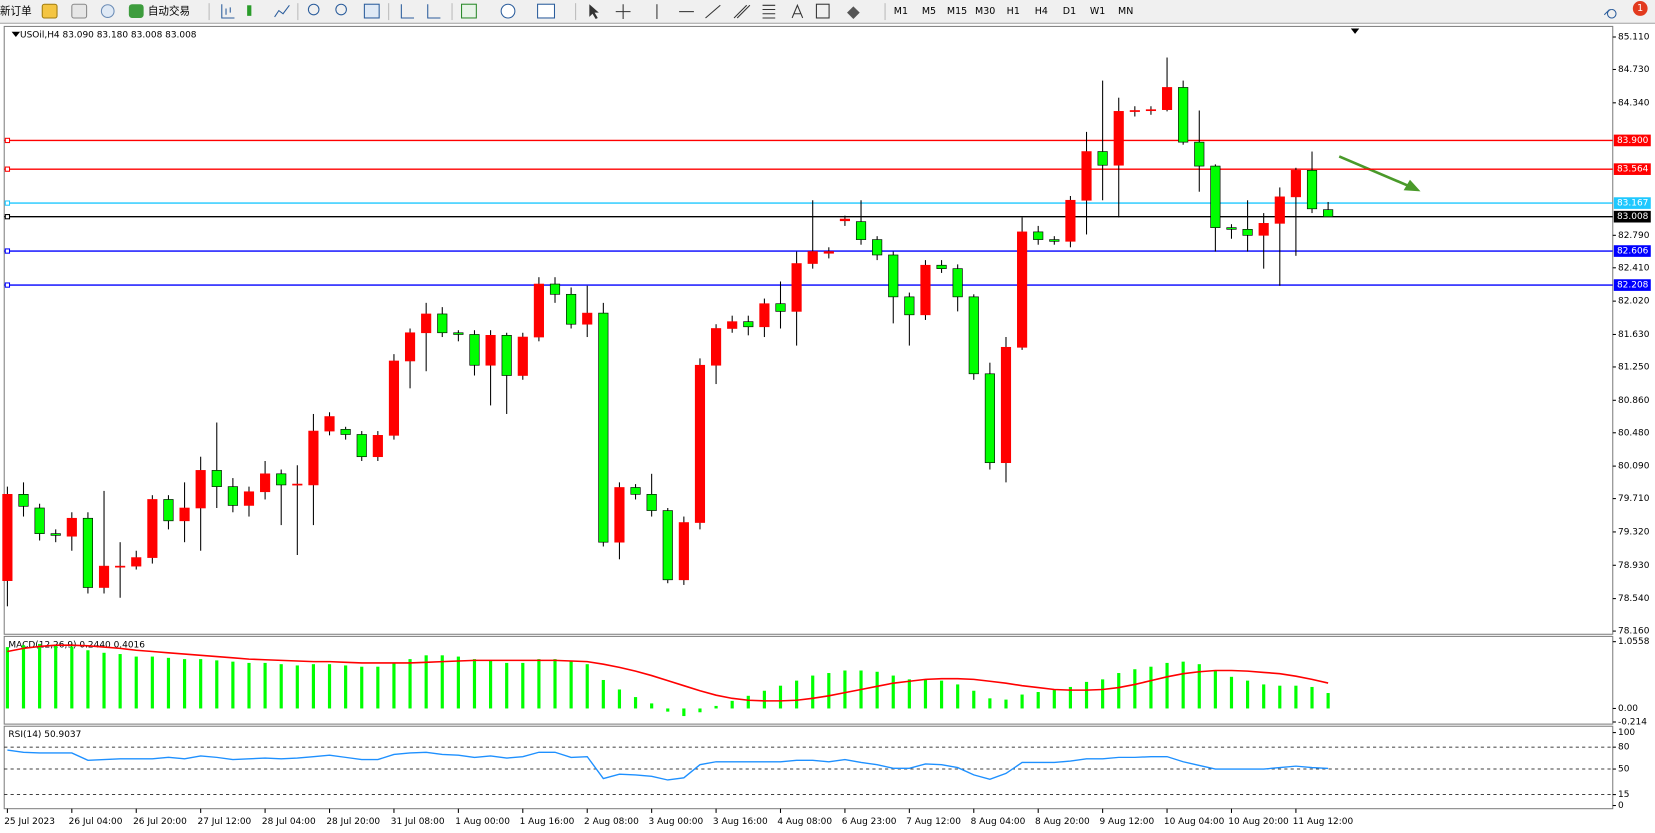 This screenshot has height=833, width=1655. I want to click on line-chart-icon, so click(282, 11).